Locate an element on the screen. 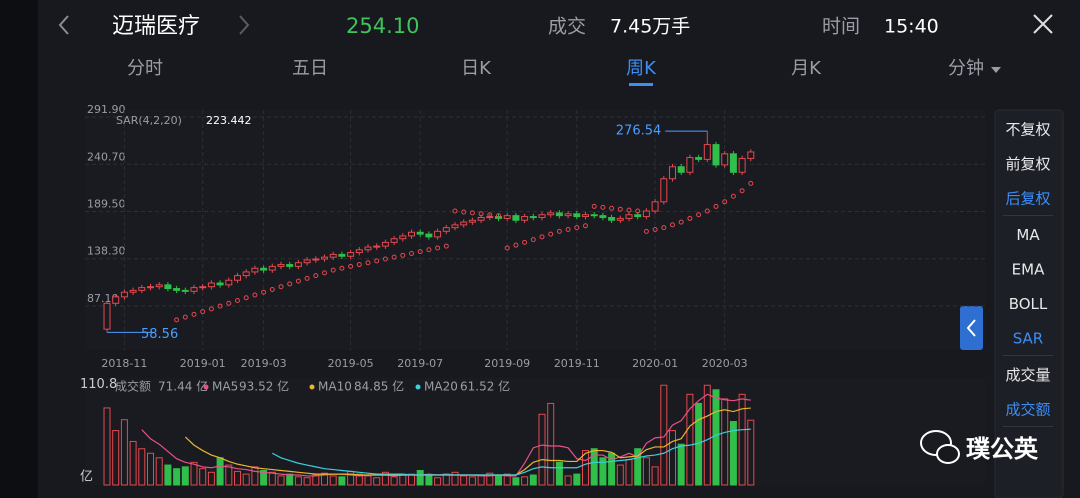 This screenshot has width=1080, height=498. back-button is located at coordinates (63, 25).